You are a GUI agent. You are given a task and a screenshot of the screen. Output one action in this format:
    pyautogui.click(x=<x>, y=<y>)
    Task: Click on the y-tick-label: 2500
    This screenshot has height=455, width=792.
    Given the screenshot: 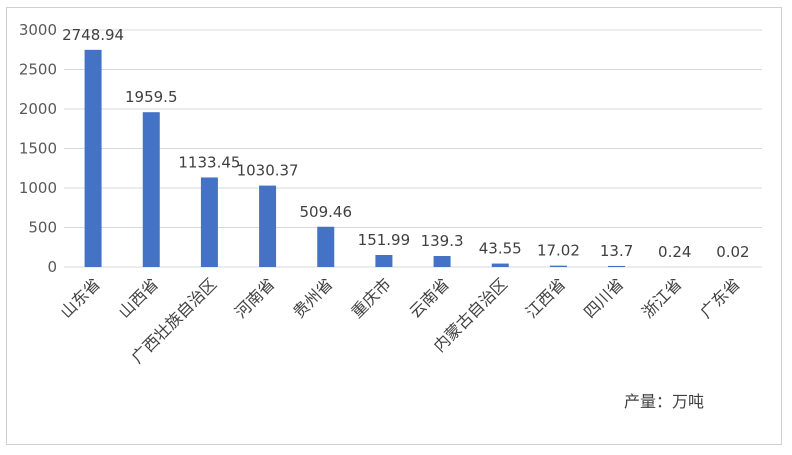 What is the action you would take?
    pyautogui.click(x=38, y=70)
    